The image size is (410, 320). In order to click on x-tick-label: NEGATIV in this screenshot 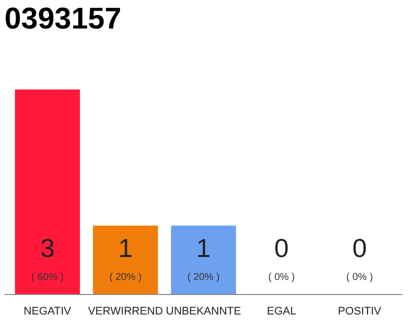, I will do `click(48, 312)`.